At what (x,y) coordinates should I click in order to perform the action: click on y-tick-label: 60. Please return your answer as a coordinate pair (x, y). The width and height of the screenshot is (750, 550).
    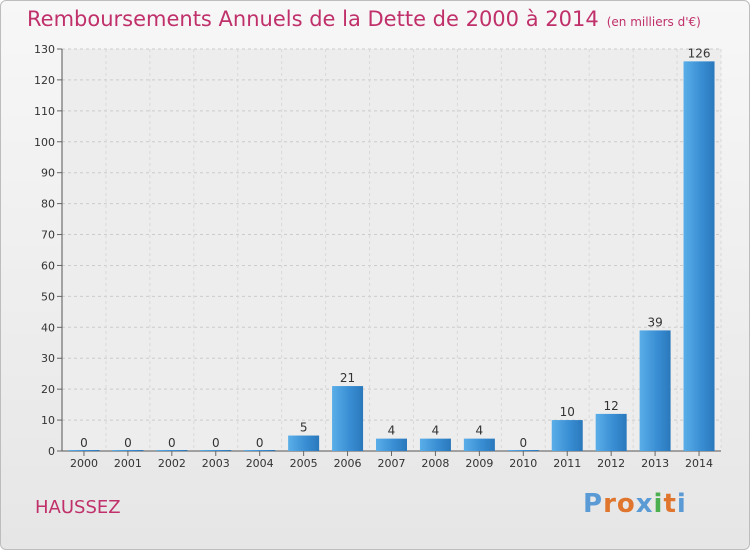
    Looking at the image, I should click on (48, 265).